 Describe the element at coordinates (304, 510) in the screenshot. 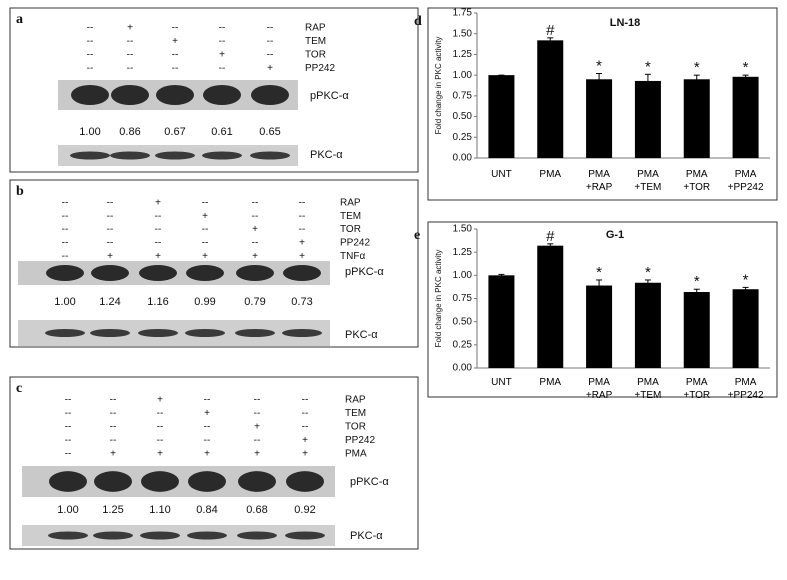

I see `densitometry-value: 0.92` at that location.